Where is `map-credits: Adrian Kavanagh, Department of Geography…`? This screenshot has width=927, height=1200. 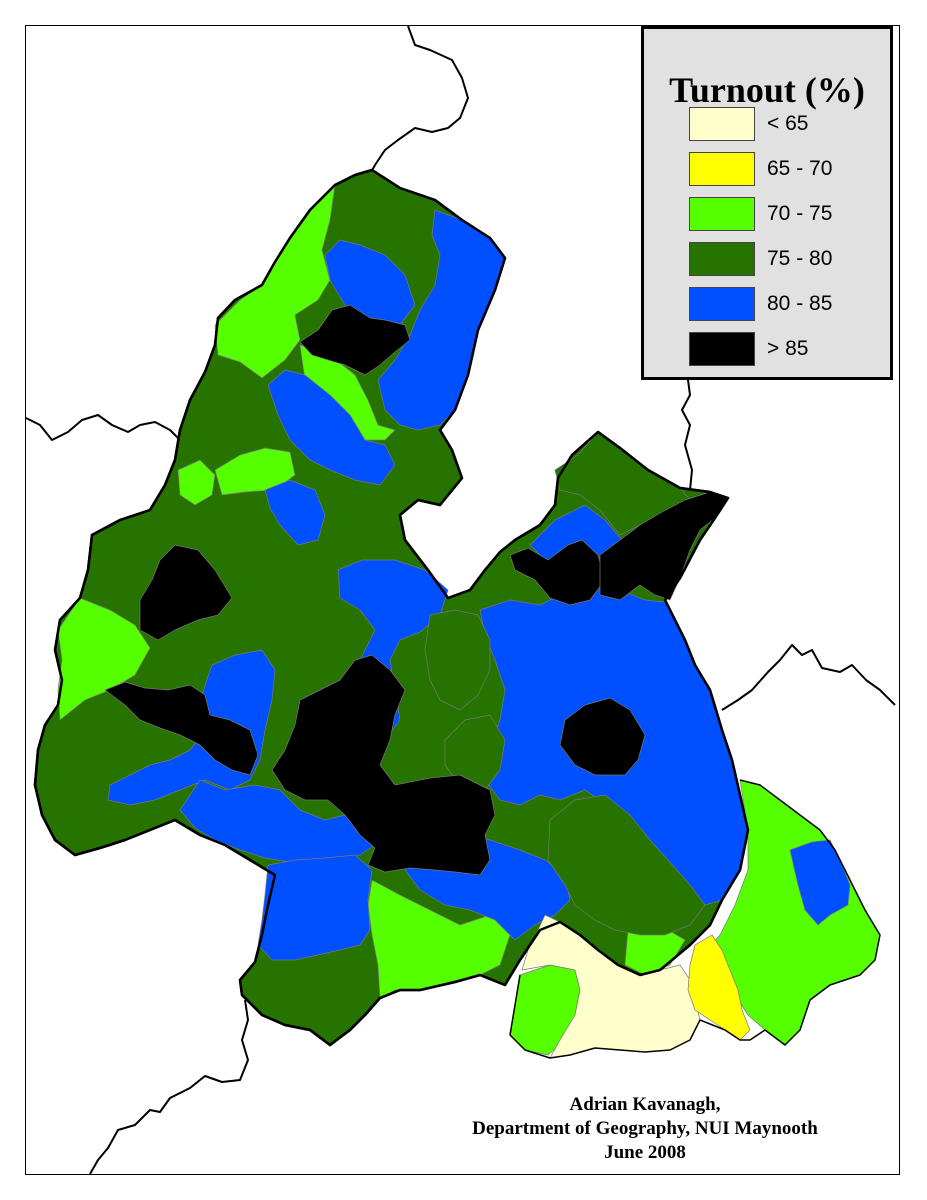
map-credits: Adrian Kavanagh, Department of Geography… is located at coordinates (645, 1129).